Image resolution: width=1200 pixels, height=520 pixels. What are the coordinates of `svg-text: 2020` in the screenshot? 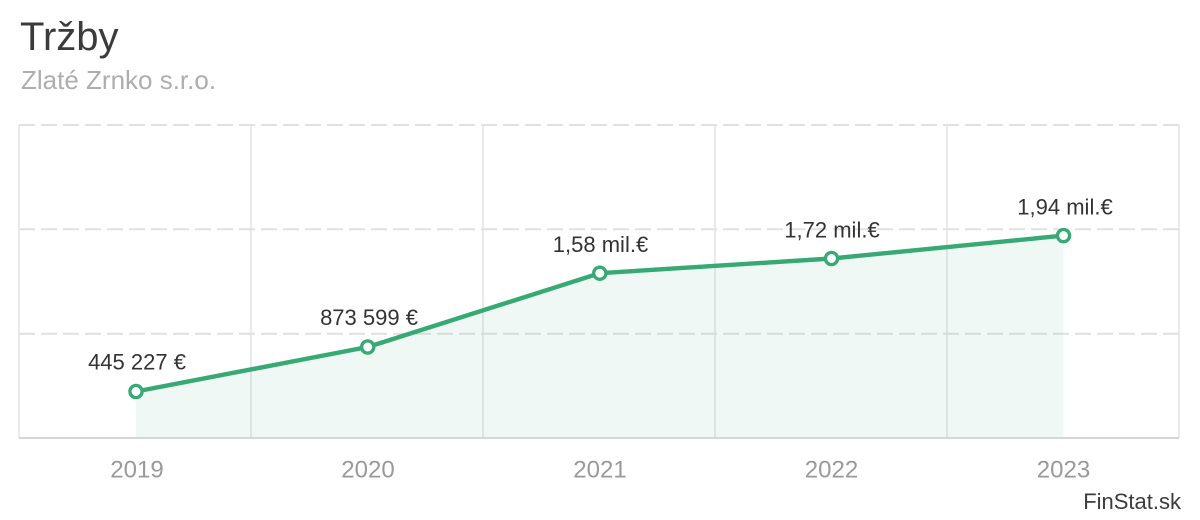 It's located at (367, 470).